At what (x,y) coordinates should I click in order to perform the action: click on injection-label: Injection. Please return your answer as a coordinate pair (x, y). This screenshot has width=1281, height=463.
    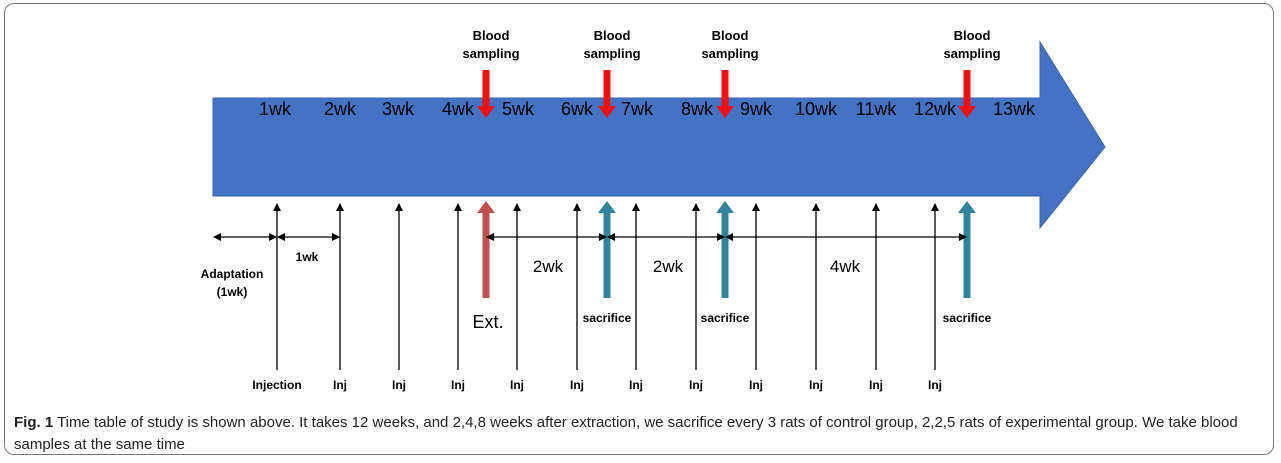
    Looking at the image, I should click on (277, 385).